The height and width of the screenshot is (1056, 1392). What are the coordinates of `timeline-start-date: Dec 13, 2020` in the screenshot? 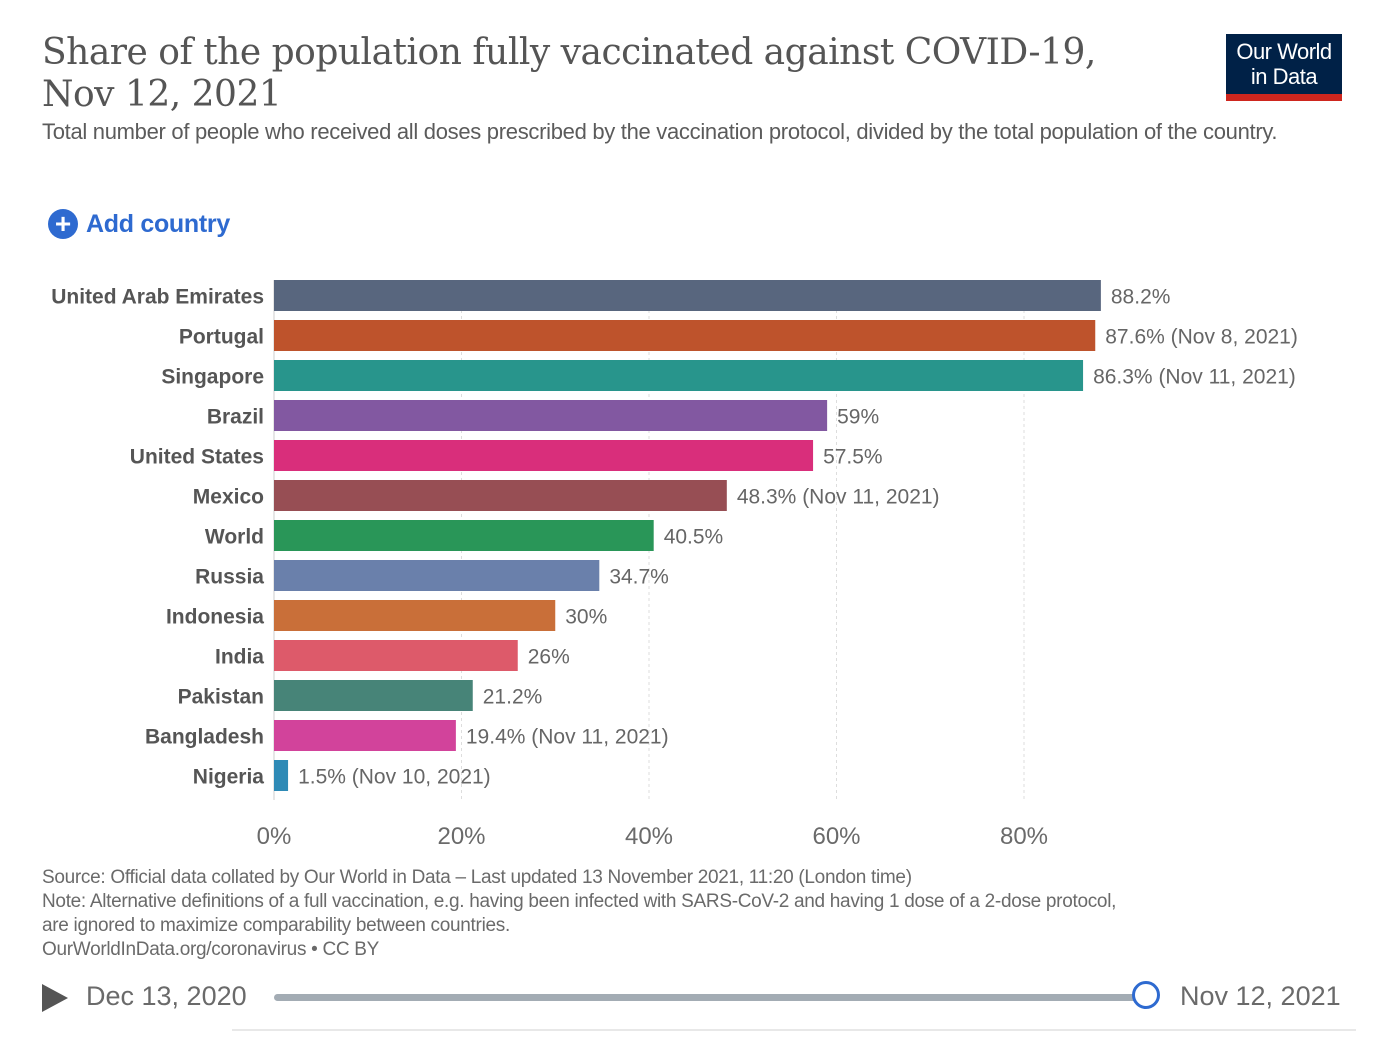 It's located at (166, 996).